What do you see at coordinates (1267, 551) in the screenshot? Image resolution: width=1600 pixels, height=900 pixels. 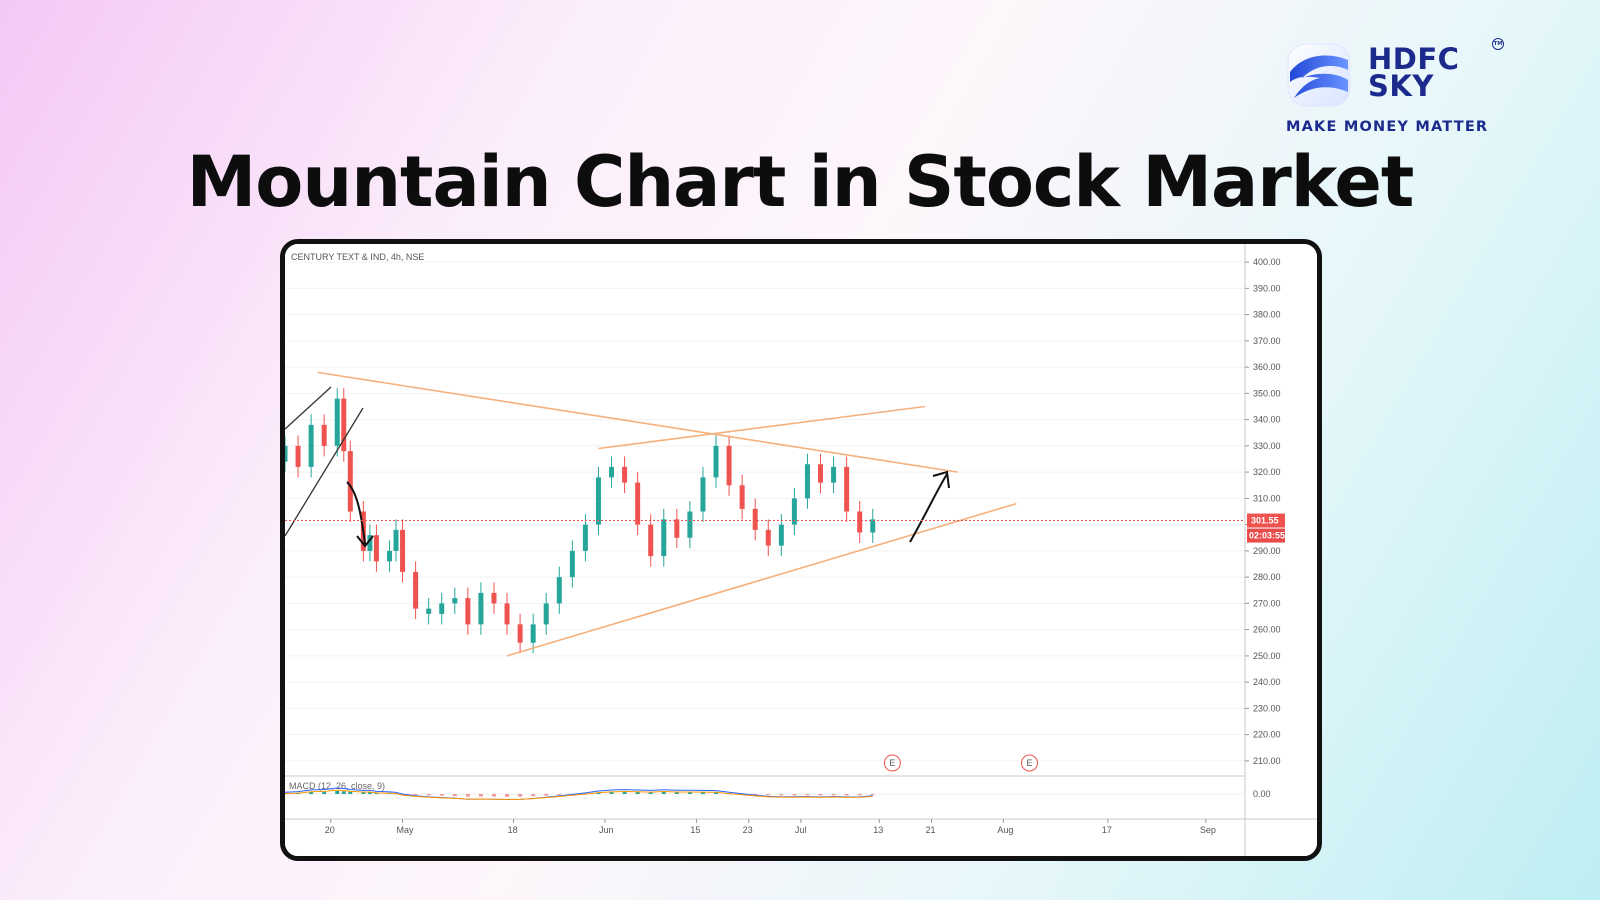 I see `y-tick-label: 290.00` at bounding box center [1267, 551].